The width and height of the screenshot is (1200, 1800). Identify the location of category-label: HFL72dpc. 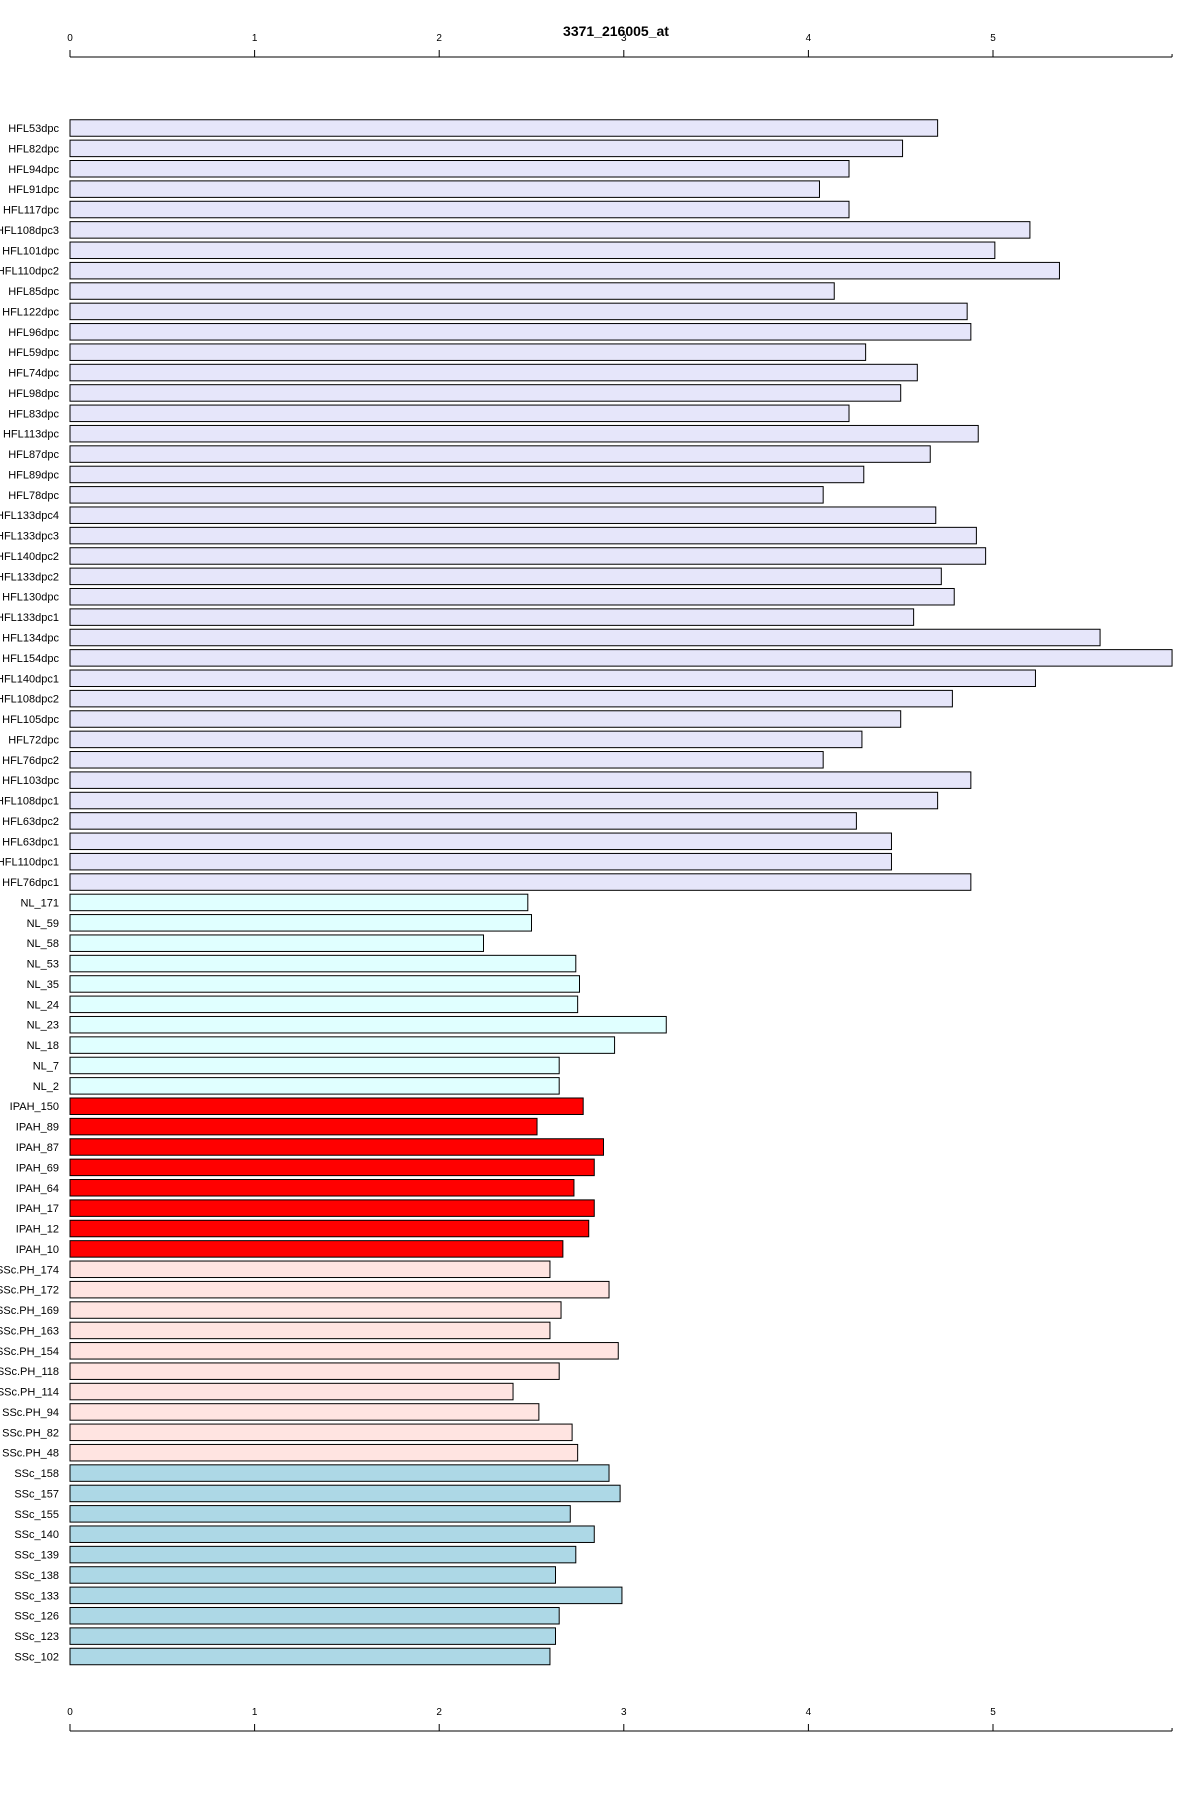
(33, 740).